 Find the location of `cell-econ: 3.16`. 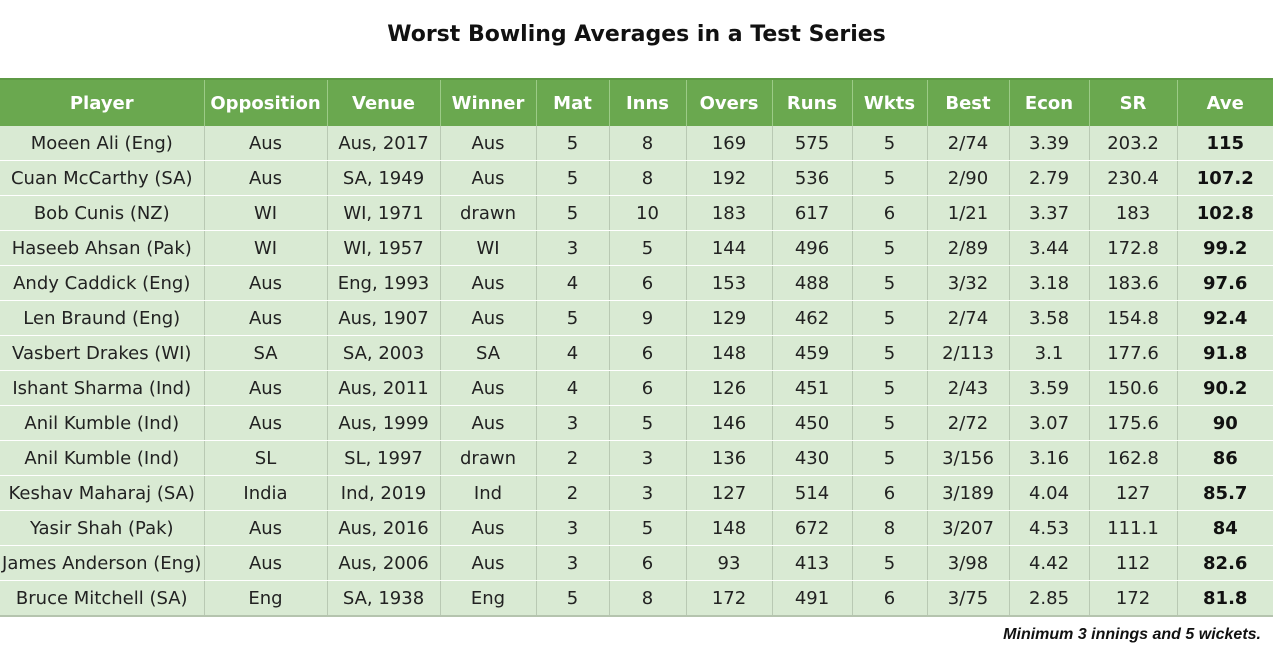

cell-econ: 3.16 is located at coordinates (1048, 458).